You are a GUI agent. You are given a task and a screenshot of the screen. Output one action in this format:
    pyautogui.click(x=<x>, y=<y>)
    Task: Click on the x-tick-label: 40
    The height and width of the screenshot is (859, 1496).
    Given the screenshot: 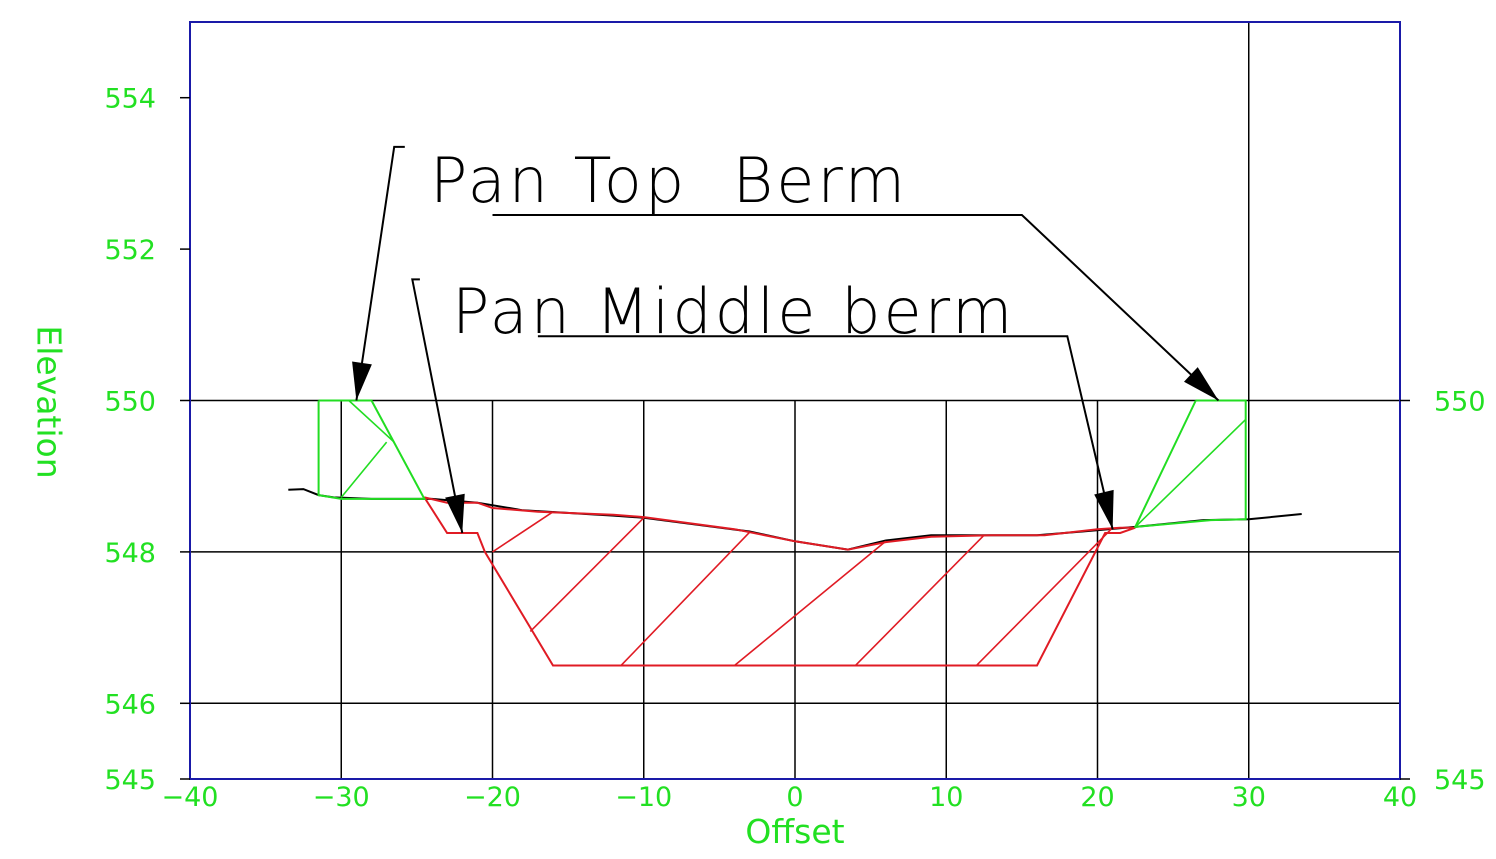 What is the action you would take?
    pyautogui.click(x=1400, y=797)
    